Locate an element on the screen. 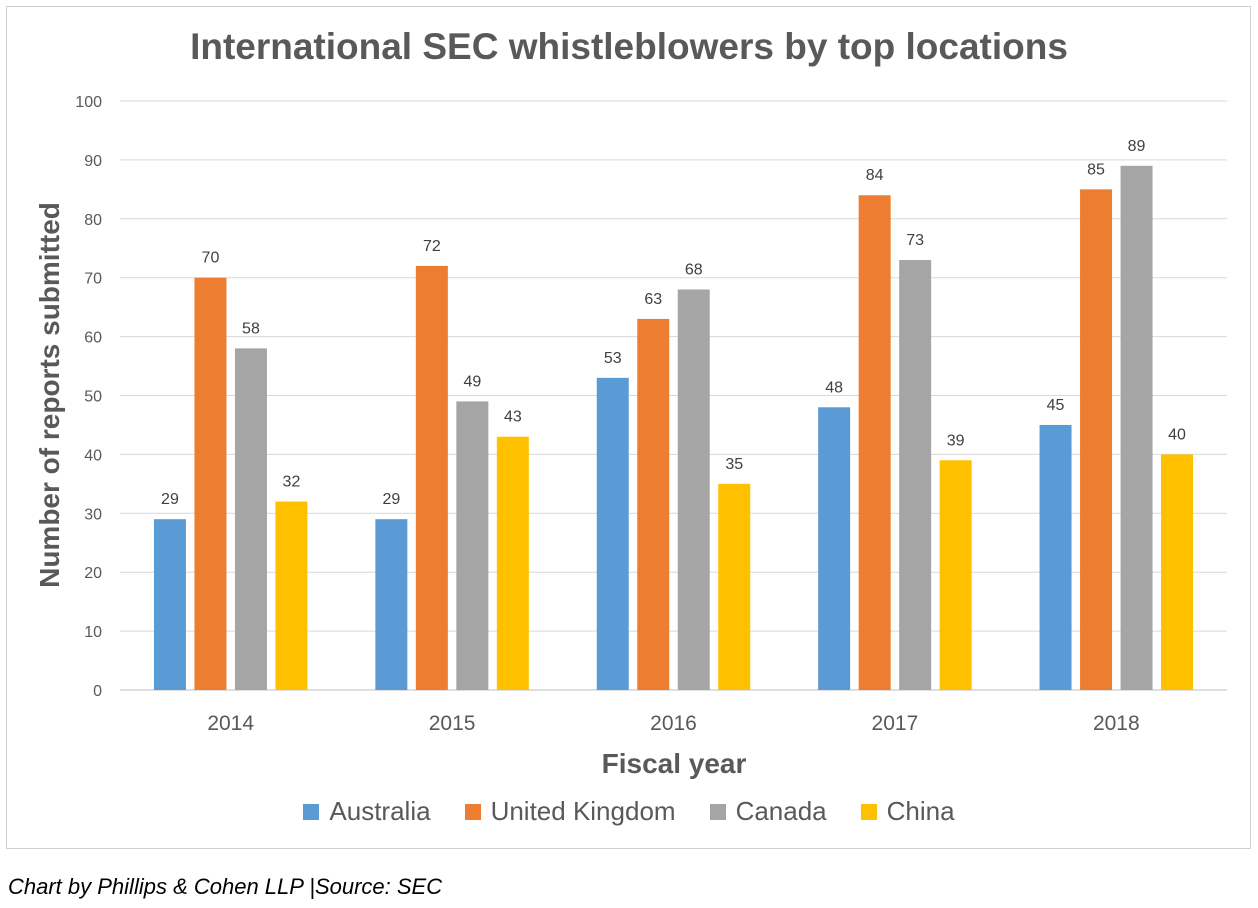 The image size is (1258, 908). y-tick-label: 70 is located at coordinates (93, 279).